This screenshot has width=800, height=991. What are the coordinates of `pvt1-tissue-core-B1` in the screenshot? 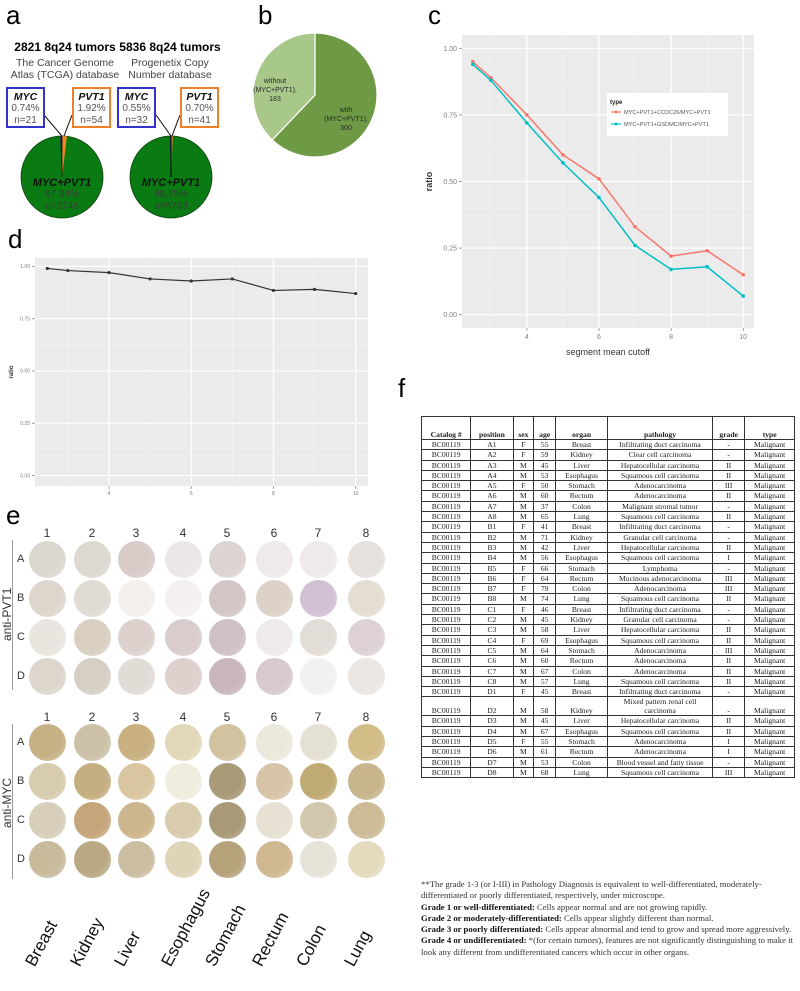 It's located at (47, 598).